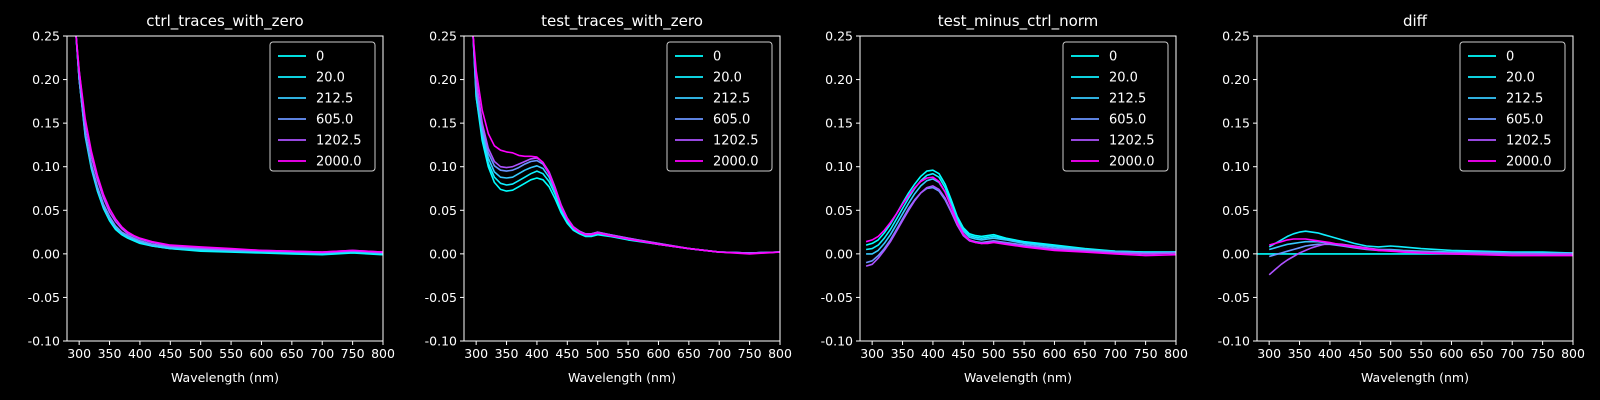 The image size is (1600, 400). I want to click on chart-title: test_traces_with_zero, so click(622, 21).